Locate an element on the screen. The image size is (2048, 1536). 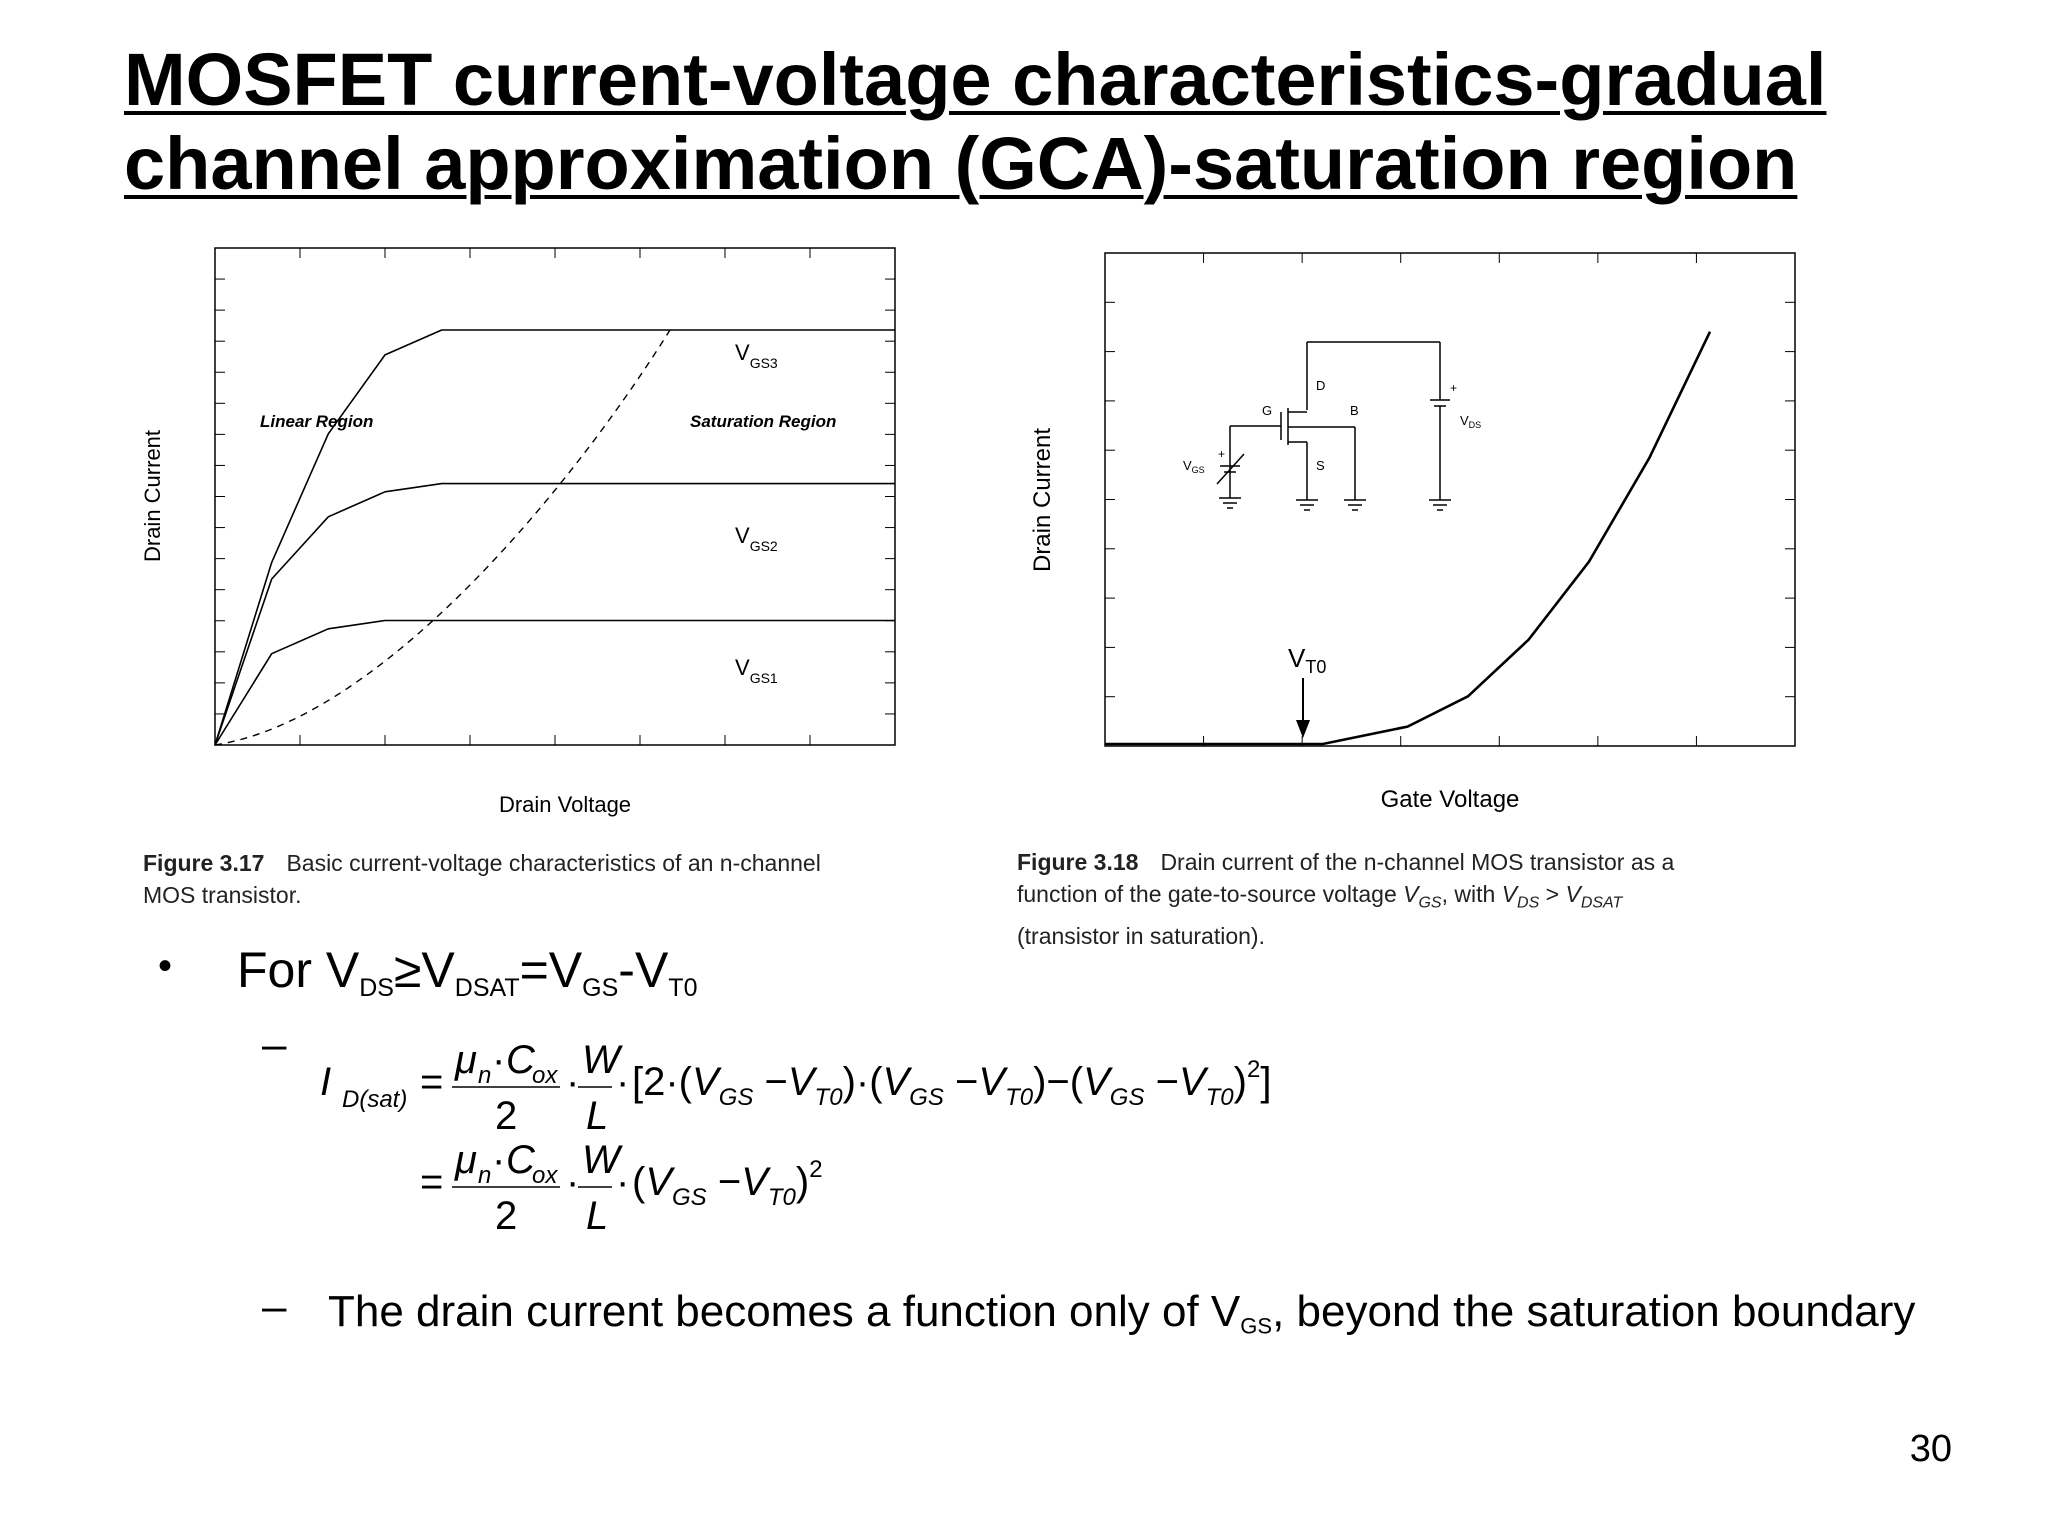
caption-vds: VDS is located at coordinates (1521, 896).